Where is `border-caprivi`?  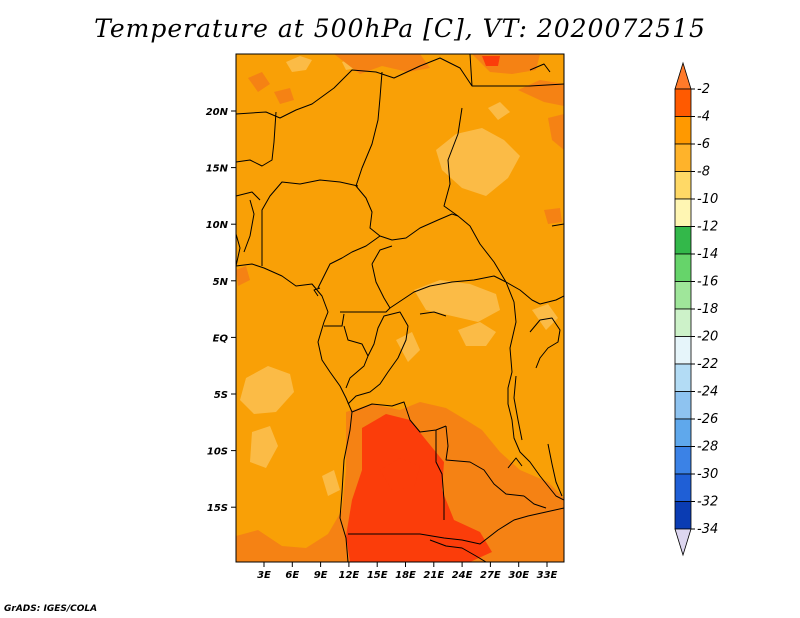 border-caprivi is located at coordinates (458, 550).